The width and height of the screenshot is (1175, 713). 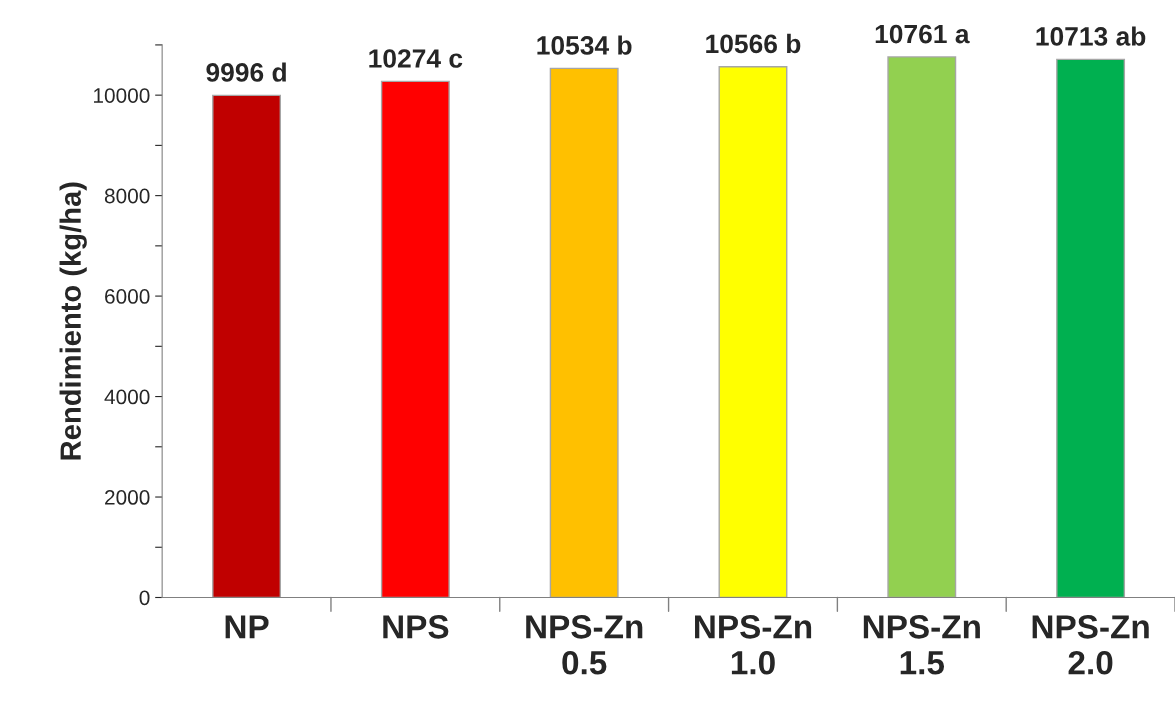 I want to click on x-tick-label: NPS-Zn 1.0, so click(x=753, y=645).